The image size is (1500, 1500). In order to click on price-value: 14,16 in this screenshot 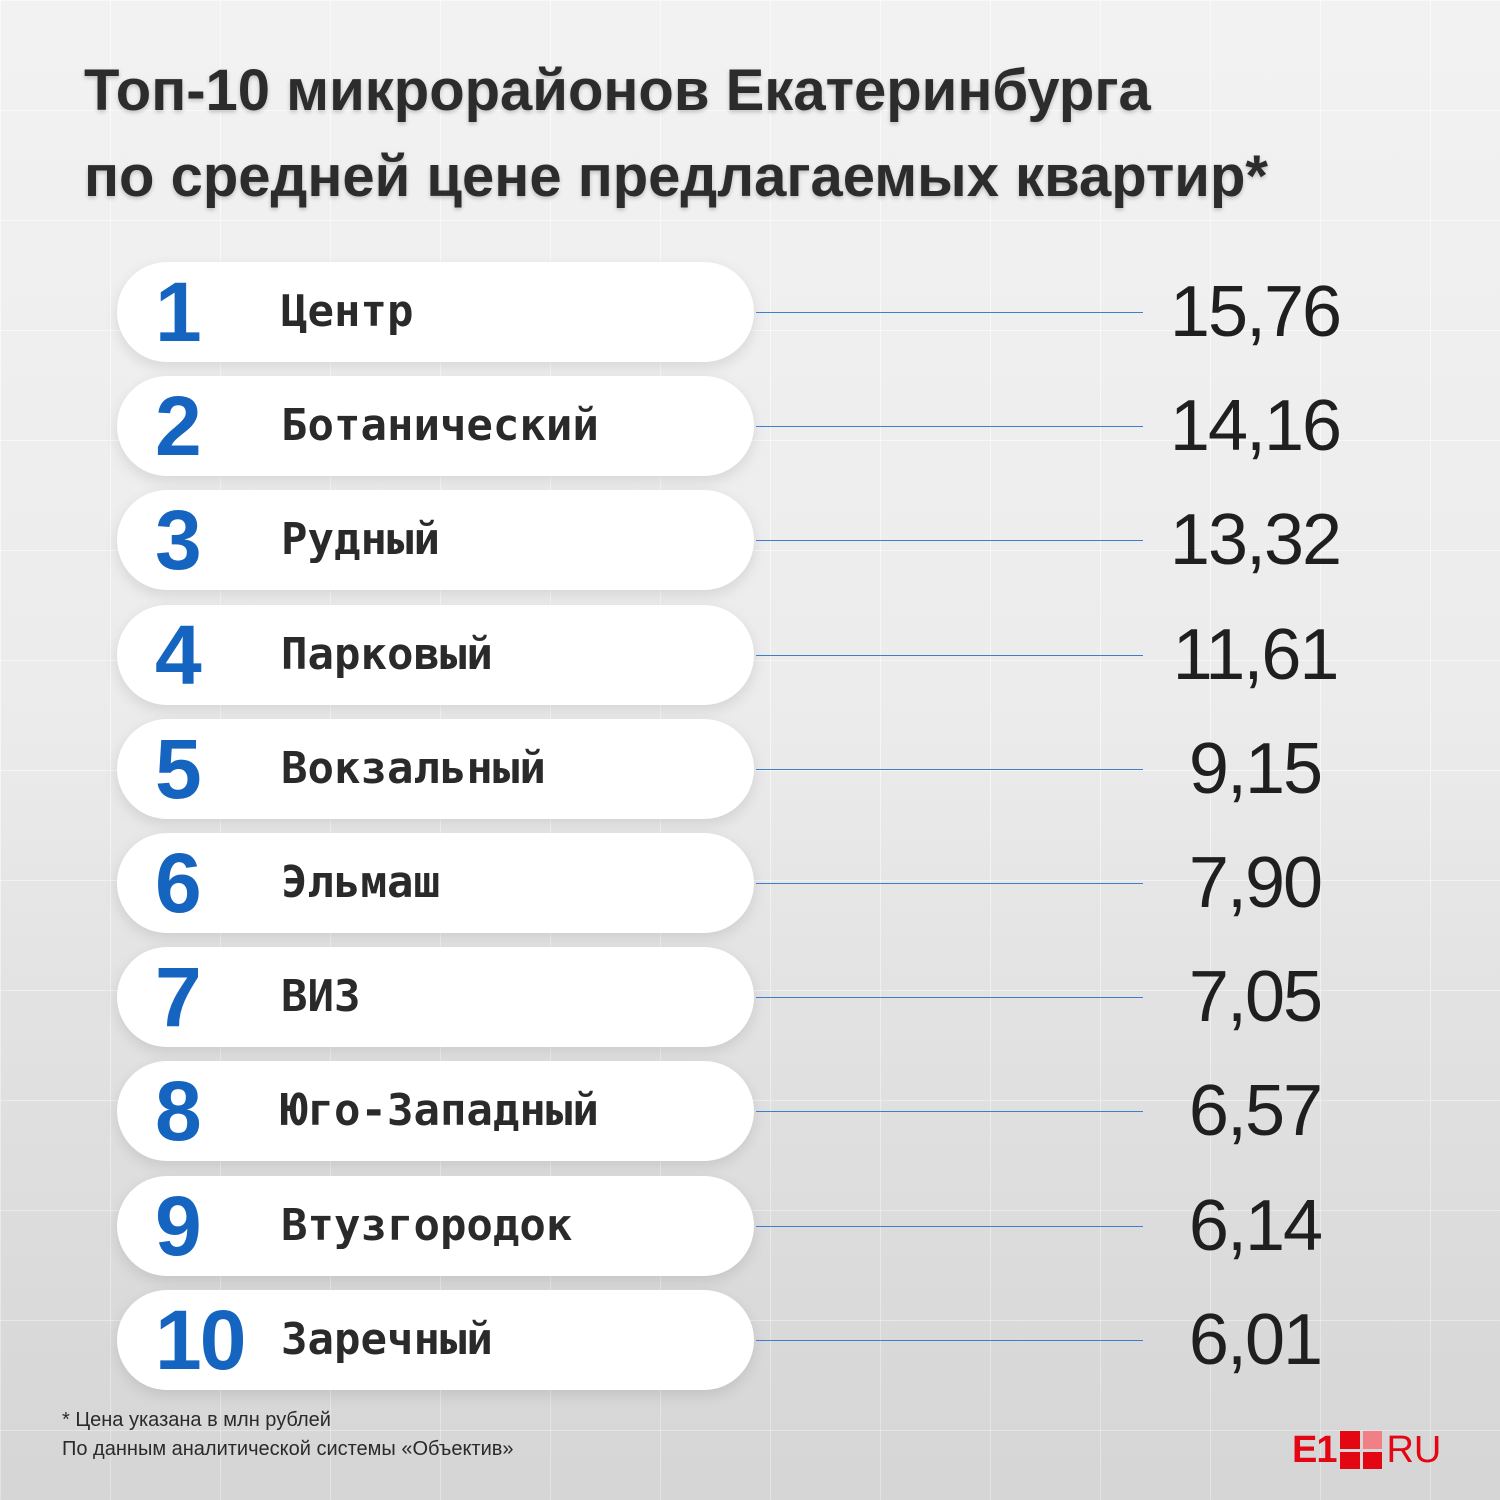, I will do `click(1255, 426)`.